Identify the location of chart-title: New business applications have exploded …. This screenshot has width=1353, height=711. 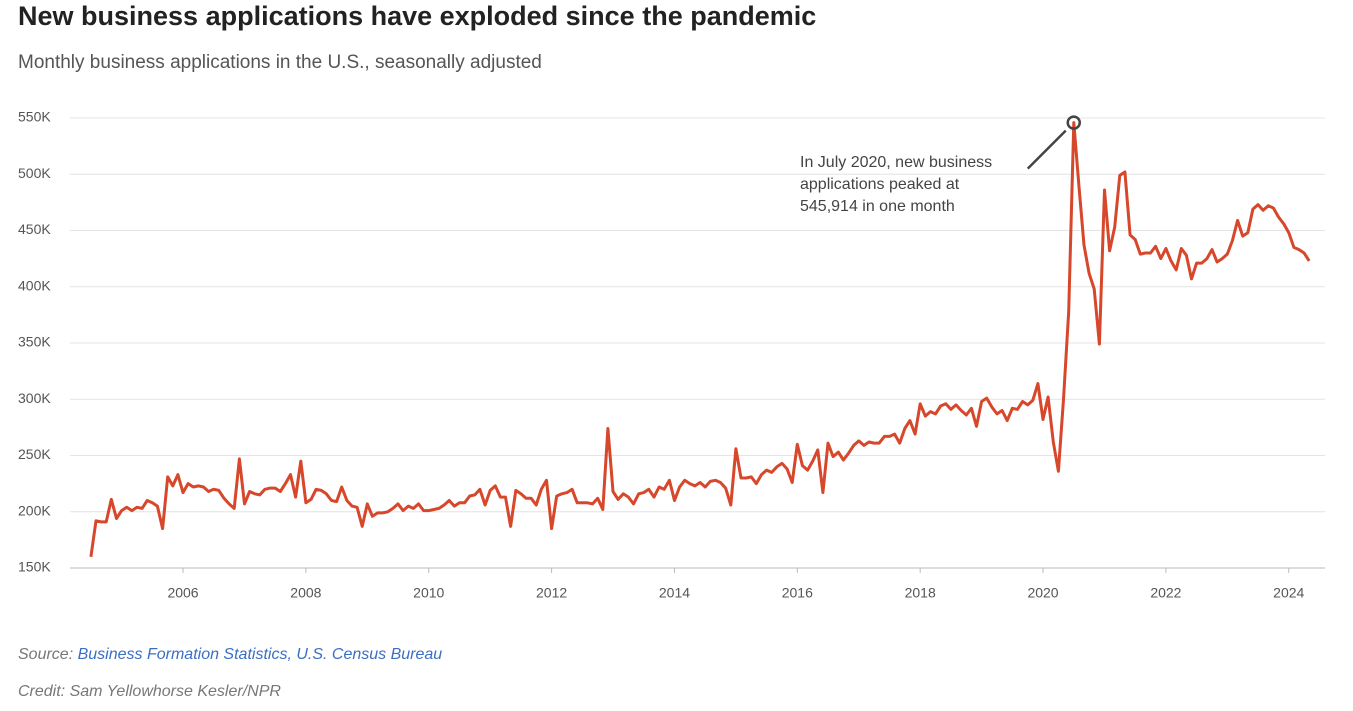
(417, 16).